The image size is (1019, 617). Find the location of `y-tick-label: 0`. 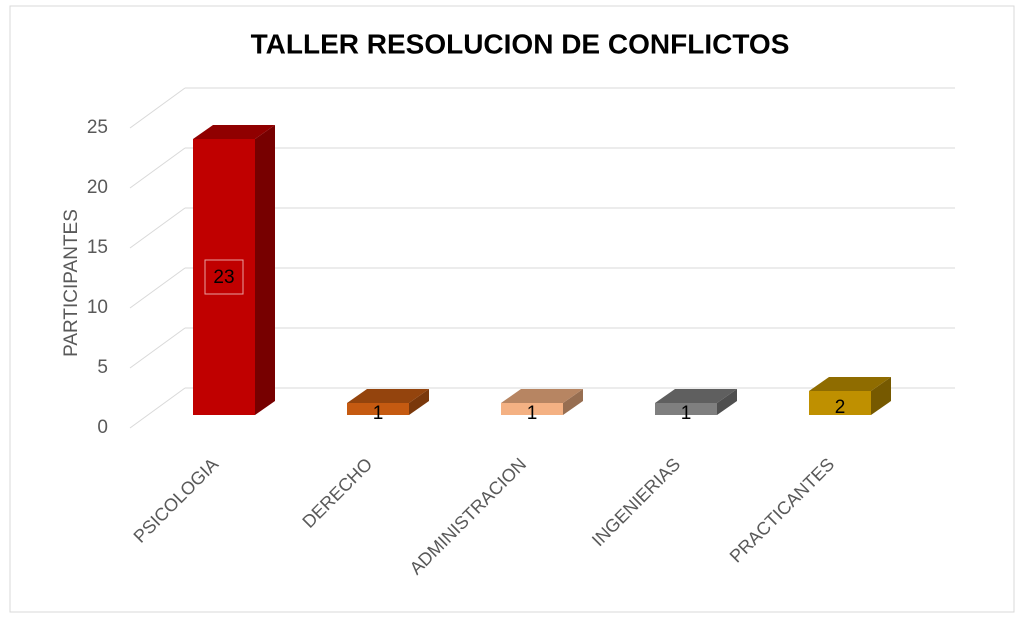

y-tick-label: 0 is located at coordinates (102, 427).